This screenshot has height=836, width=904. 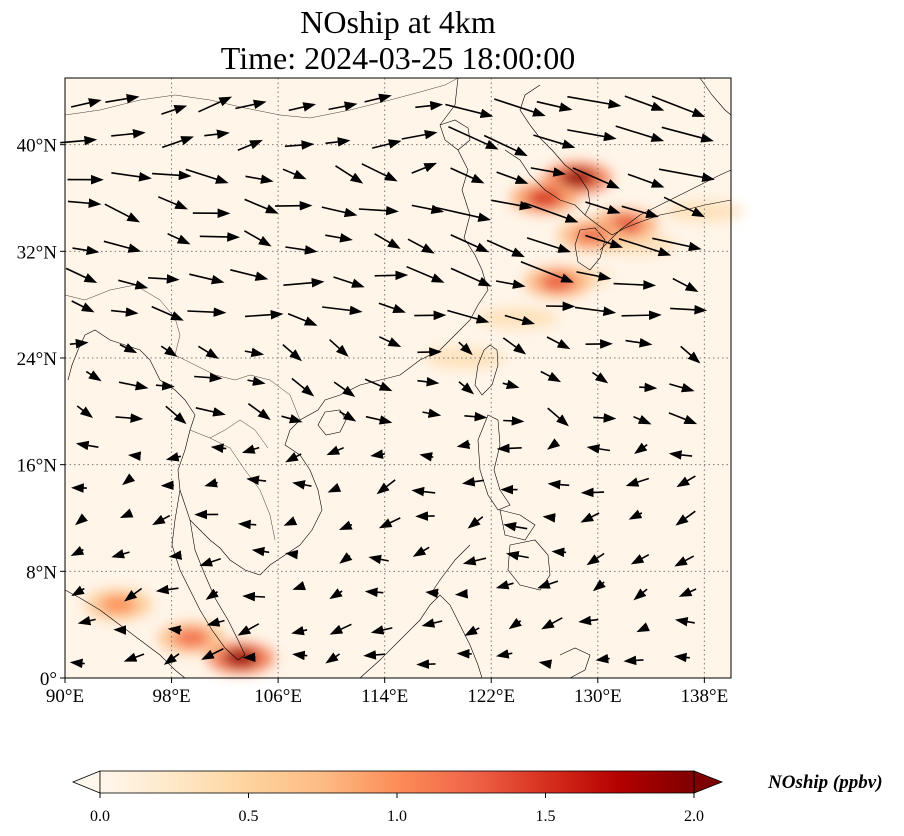 What do you see at coordinates (715, 96) in the screenshot?
I see `coastline-kamchatka-hint` at bounding box center [715, 96].